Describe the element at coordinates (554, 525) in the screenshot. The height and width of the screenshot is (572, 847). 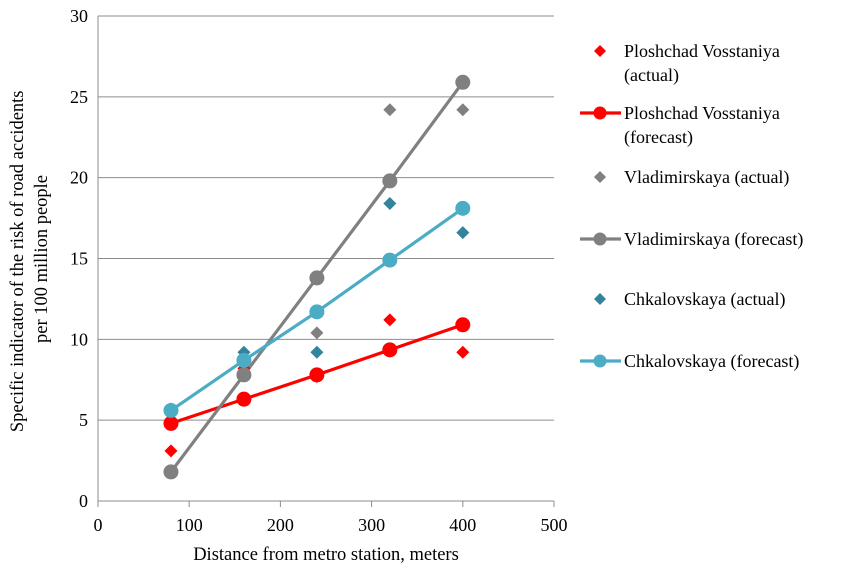
I see `x-tick-label: 500` at that location.